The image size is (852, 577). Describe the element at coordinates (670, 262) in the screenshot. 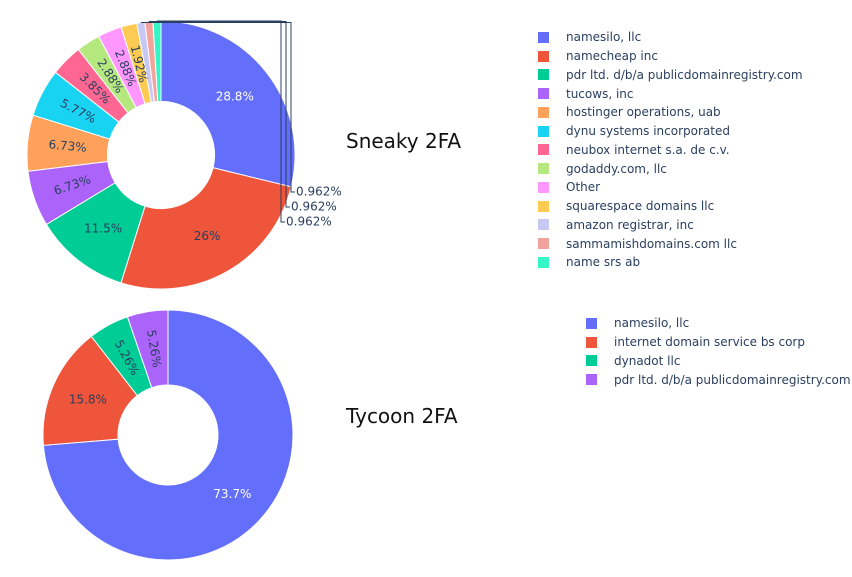

I see `legend-item: name srs ab` at that location.